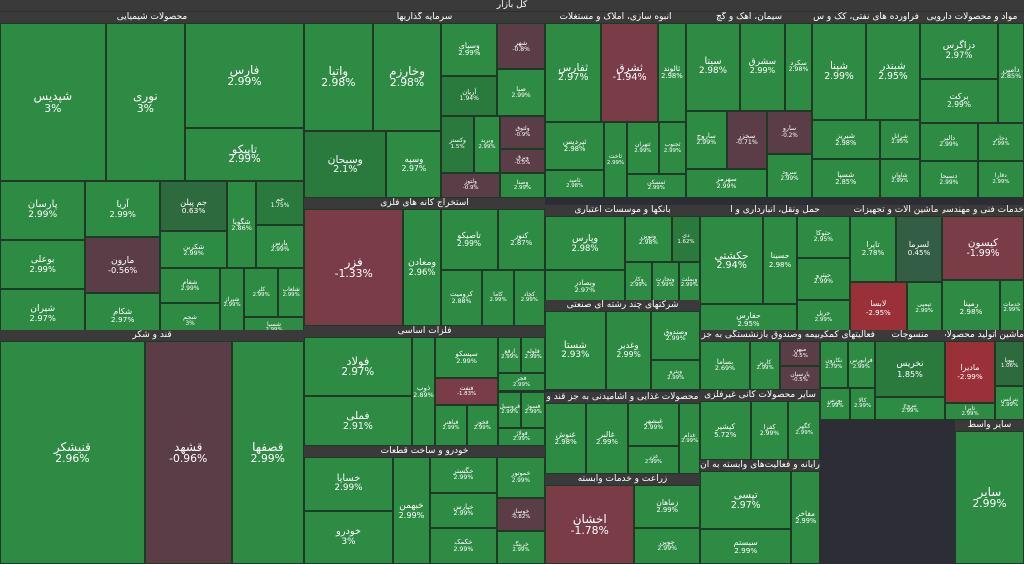 Image resolution: width=1024 pixels, height=564 pixels. What do you see at coordinates (823, 237) in the screenshot?
I see `stock-tile: حتوکا 2.95%` at bounding box center [823, 237].